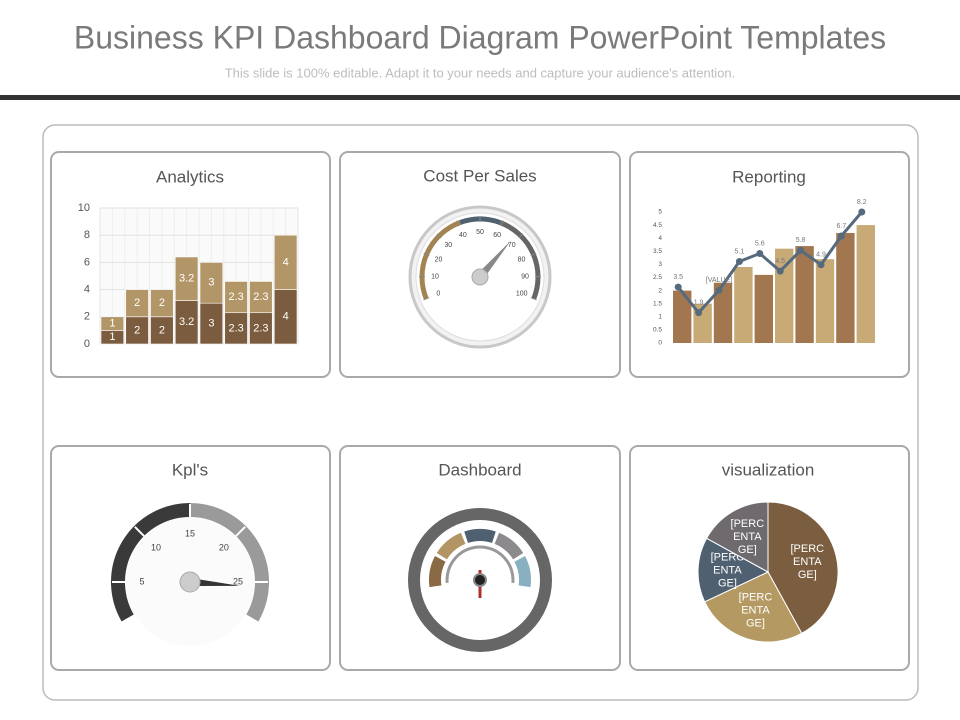 This screenshot has width=960, height=720. I want to click on y-tick-label: 2, so click(660, 290).